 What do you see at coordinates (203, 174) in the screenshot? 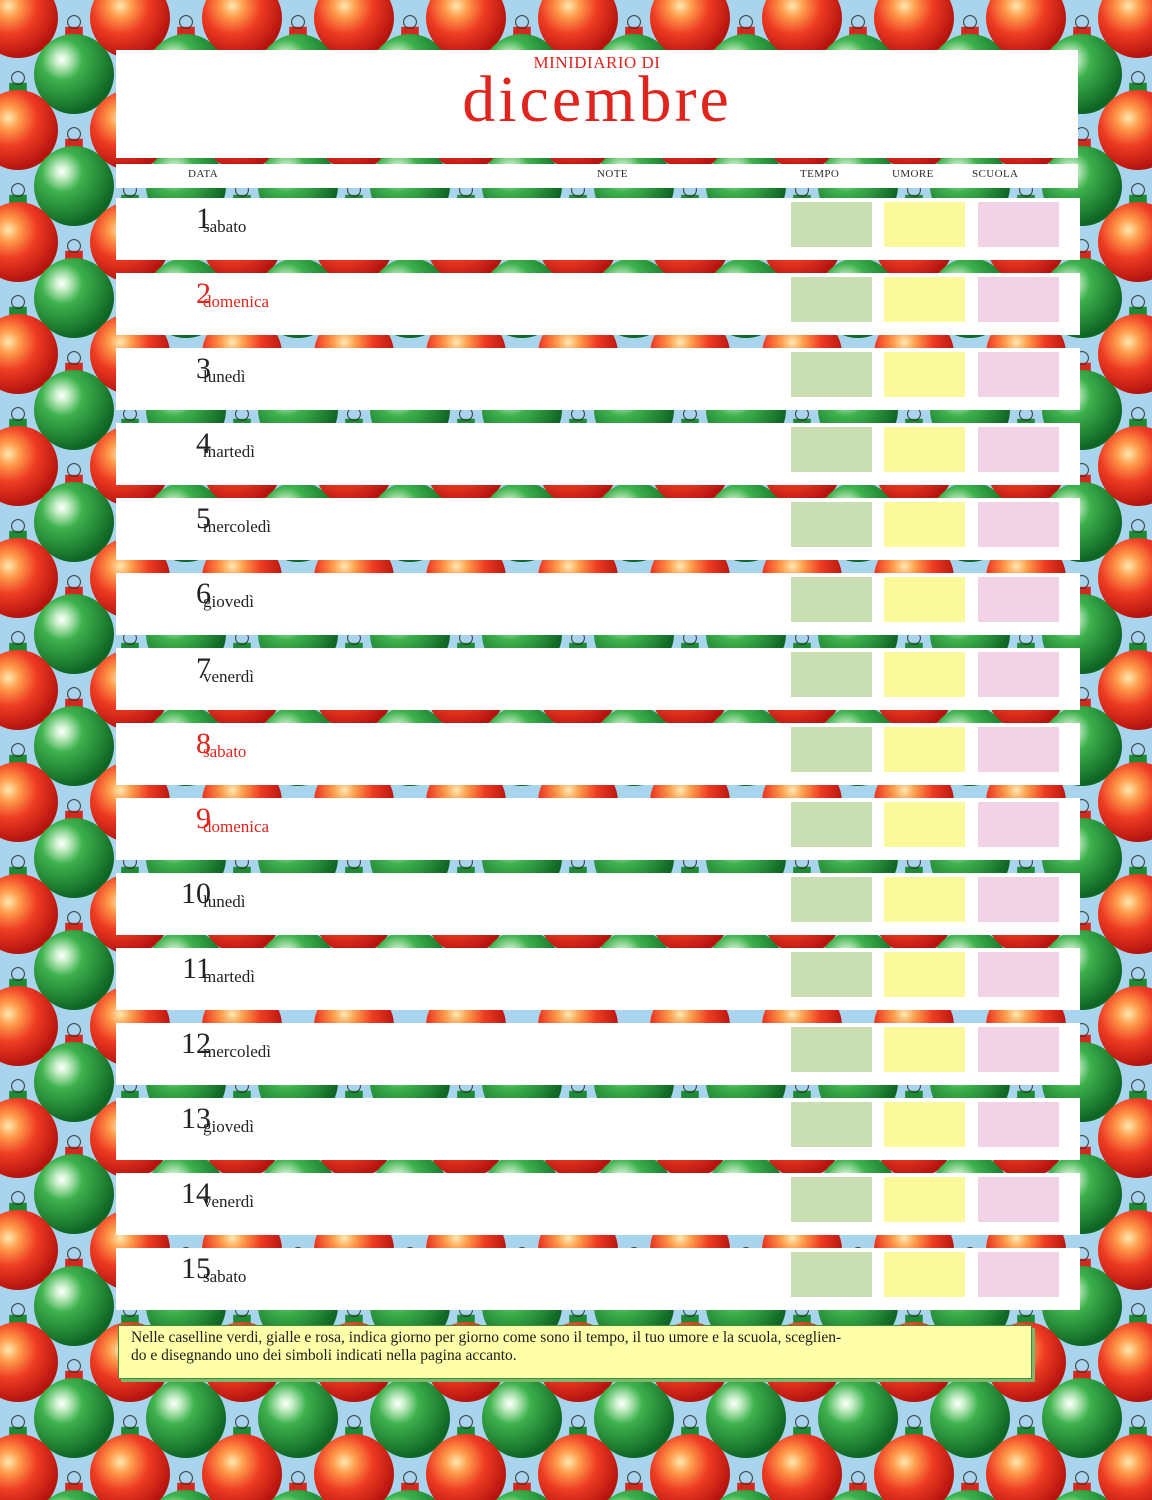
I see `header-data: DATA` at bounding box center [203, 174].